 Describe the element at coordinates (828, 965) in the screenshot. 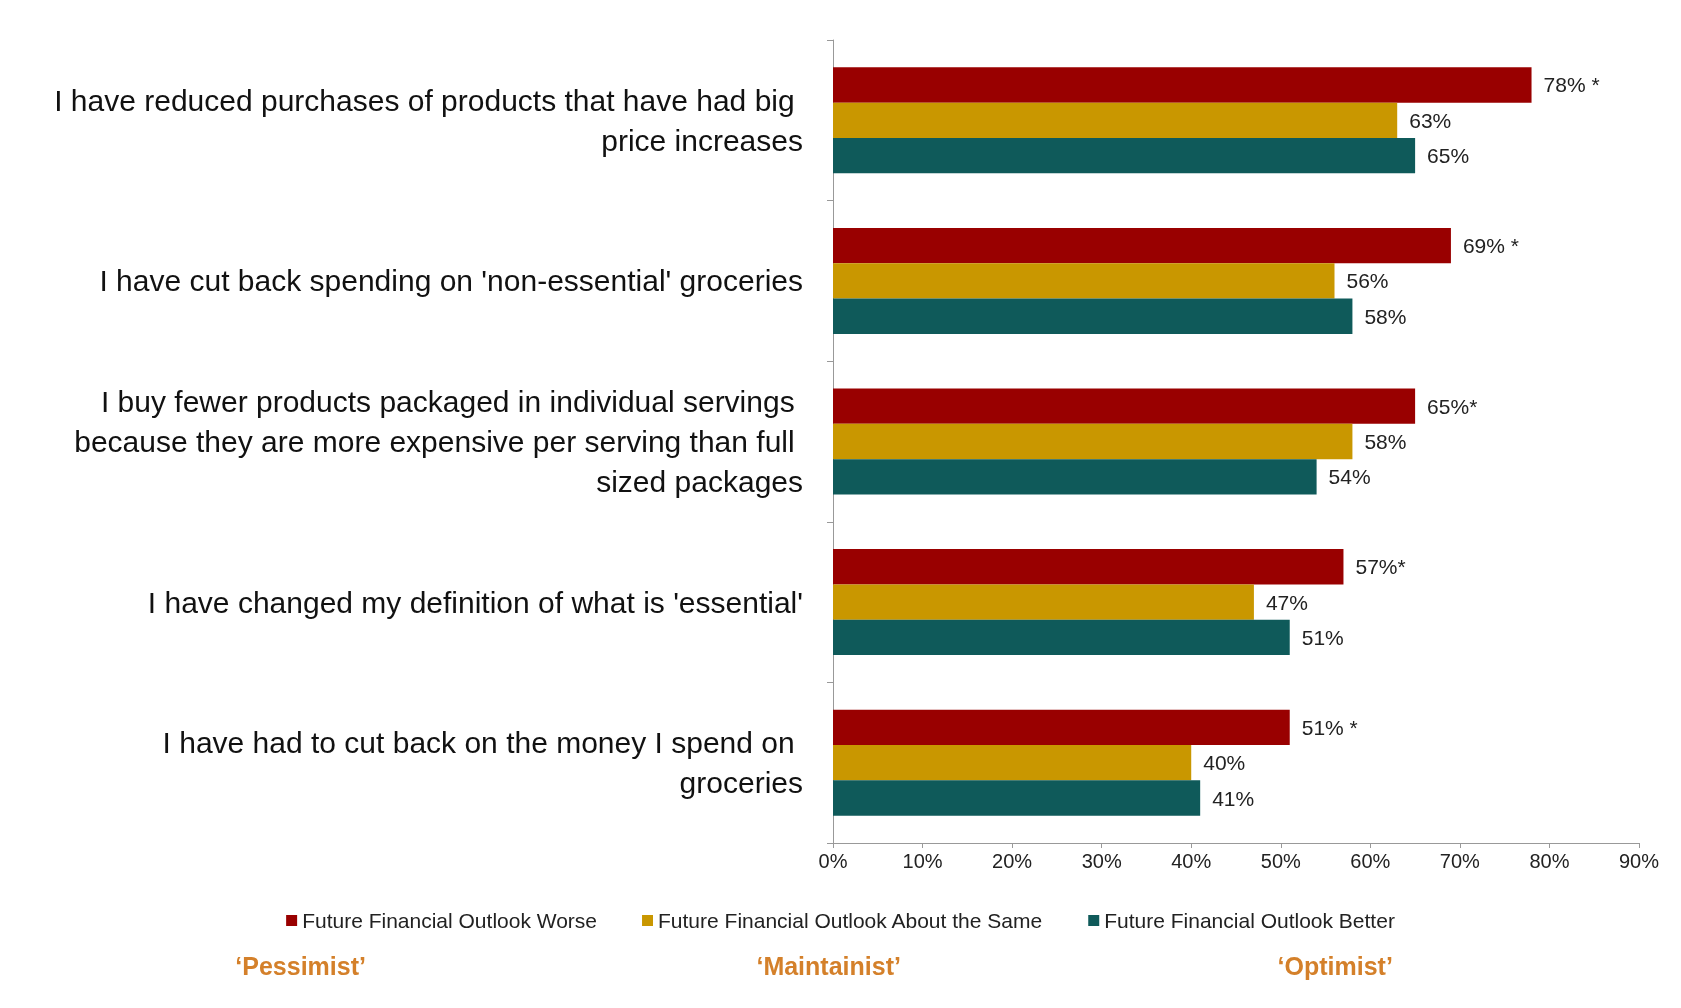

I see `text: ‘Maintainist’` at that location.